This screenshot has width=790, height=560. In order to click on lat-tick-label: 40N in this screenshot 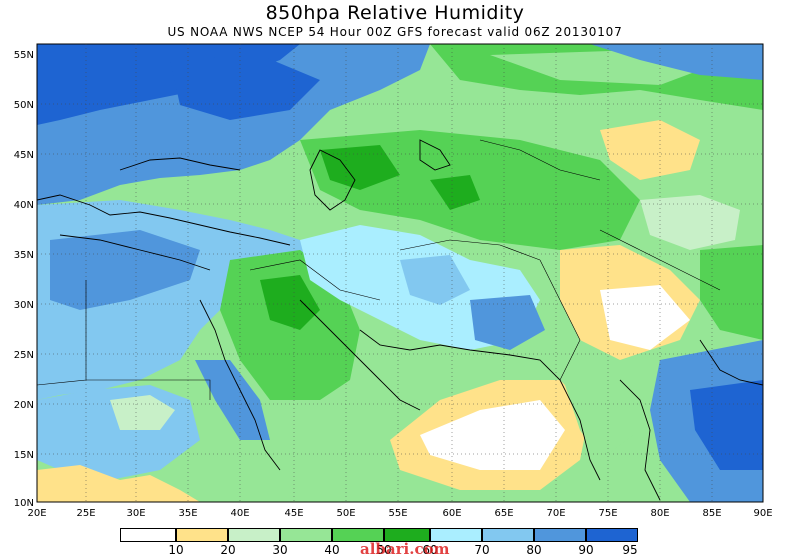, I will do `click(24, 205)`.